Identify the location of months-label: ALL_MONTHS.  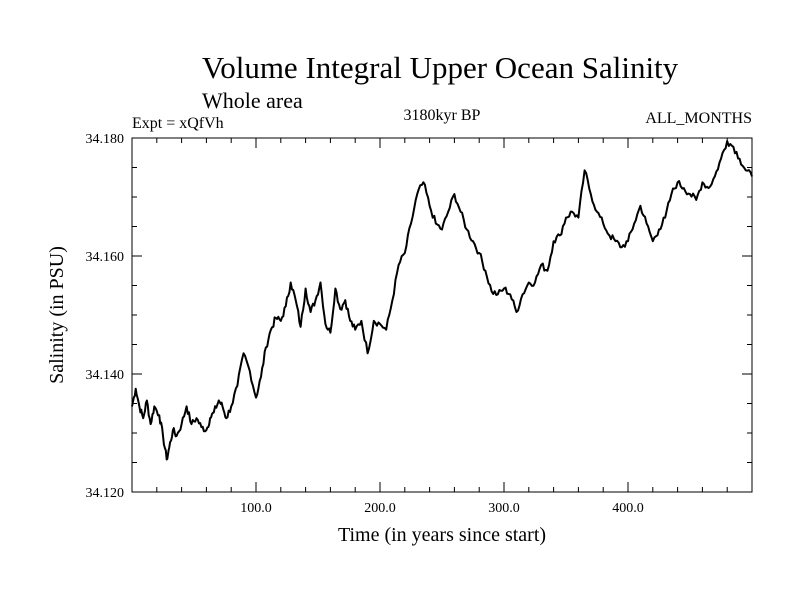
(698, 118).